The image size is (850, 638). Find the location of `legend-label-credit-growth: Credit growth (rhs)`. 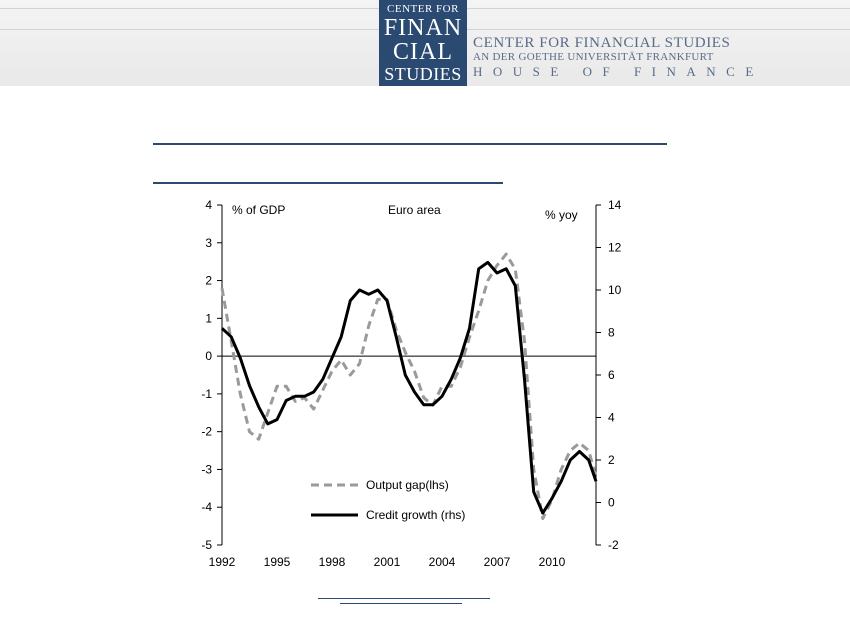

legend-label-credit-growth: Credit growth (rhs) is located at coordinates (415, 515).